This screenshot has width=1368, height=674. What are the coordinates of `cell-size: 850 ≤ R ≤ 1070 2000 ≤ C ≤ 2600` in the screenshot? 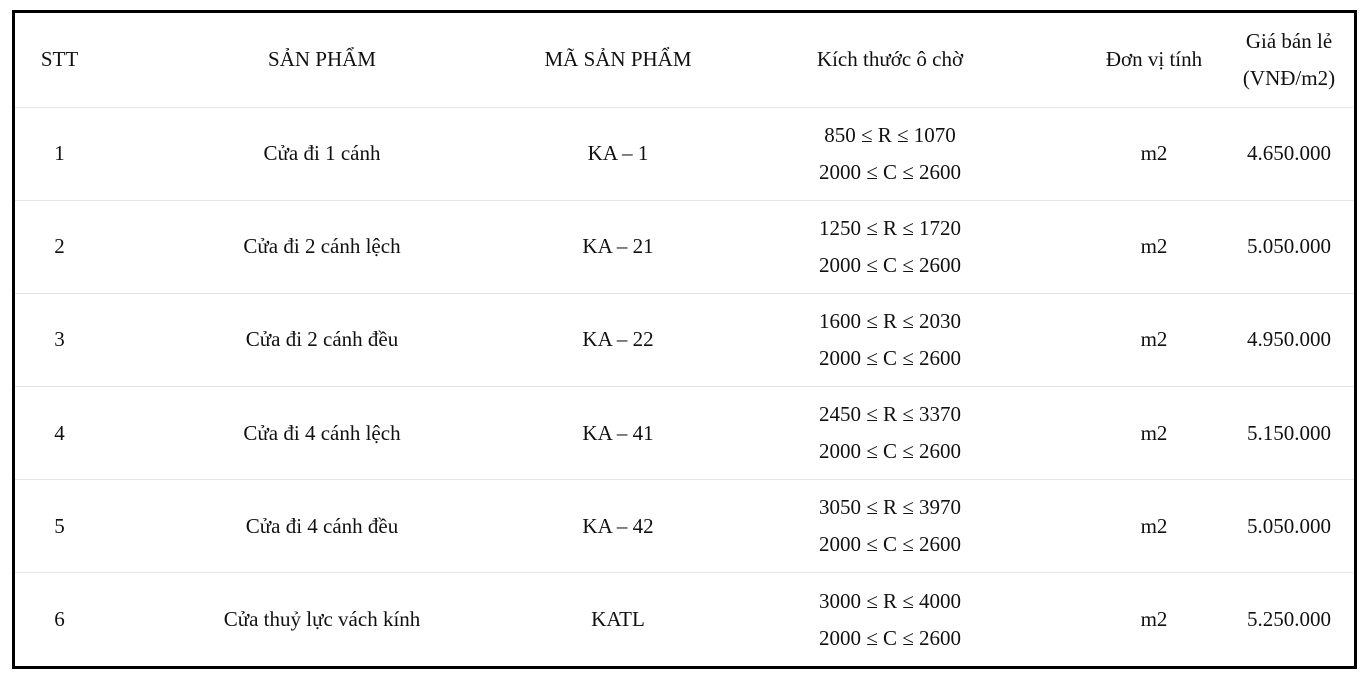 It's located at (890, 153).